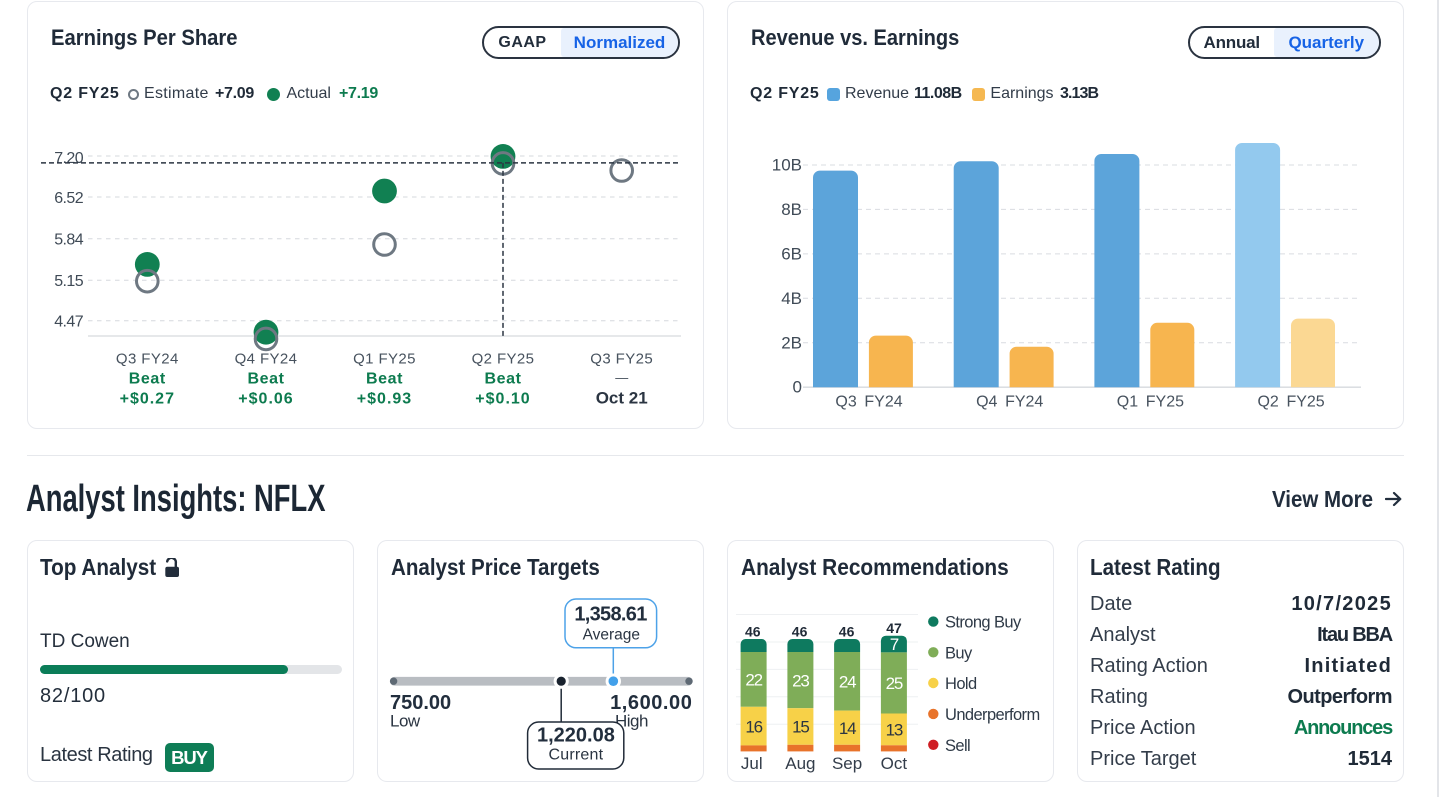  What do you see at coordinates (611, 635) in the screenshot?
I see `svg-text: Average` at bounding box center [611, 635].